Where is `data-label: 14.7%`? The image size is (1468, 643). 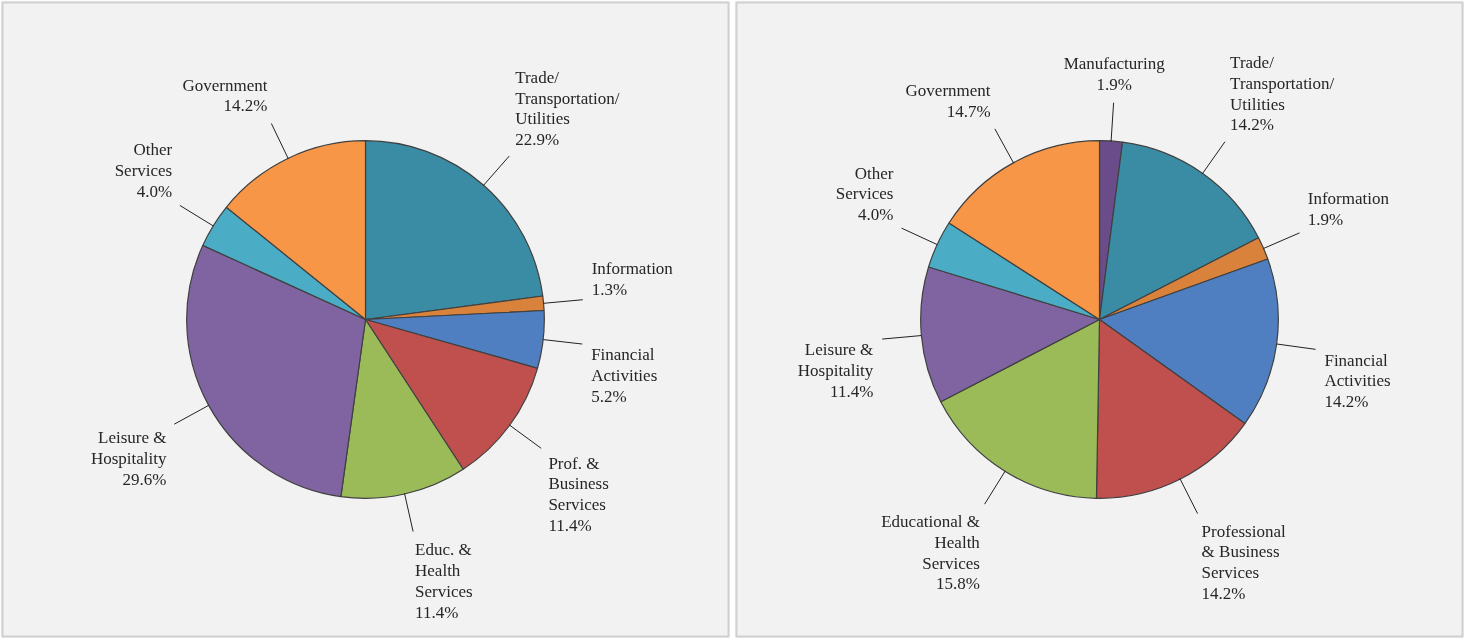 data-label: 14.7% is located at coordinates (968, 112).